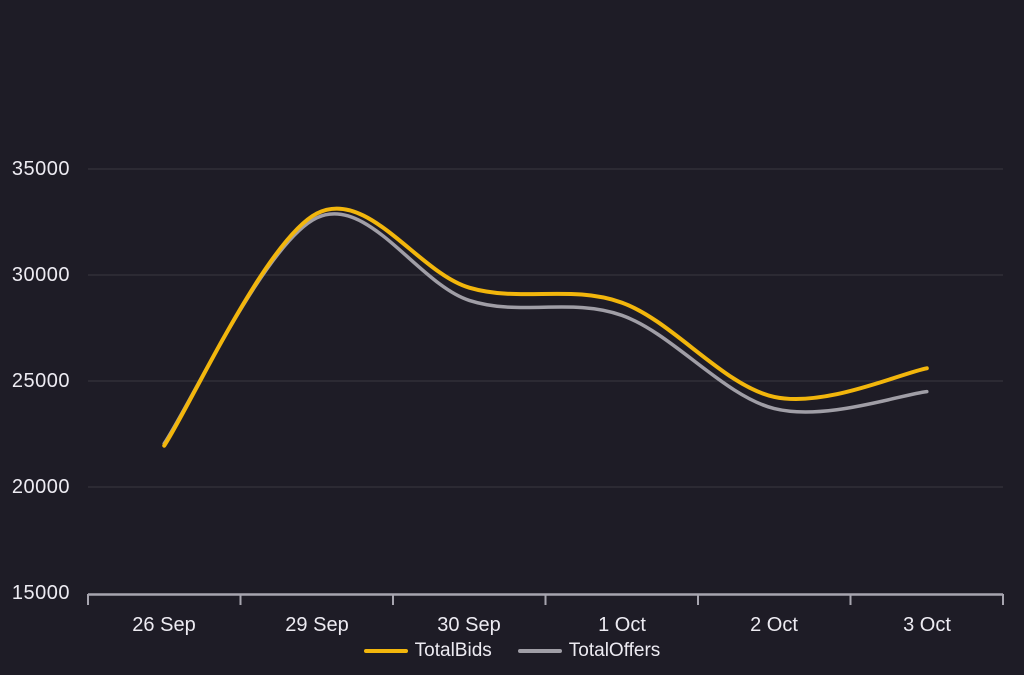 This screenshot has width=1024, height=675. I want to click on chart-legend: TotalBids TotalOffers, so click(512, 651).